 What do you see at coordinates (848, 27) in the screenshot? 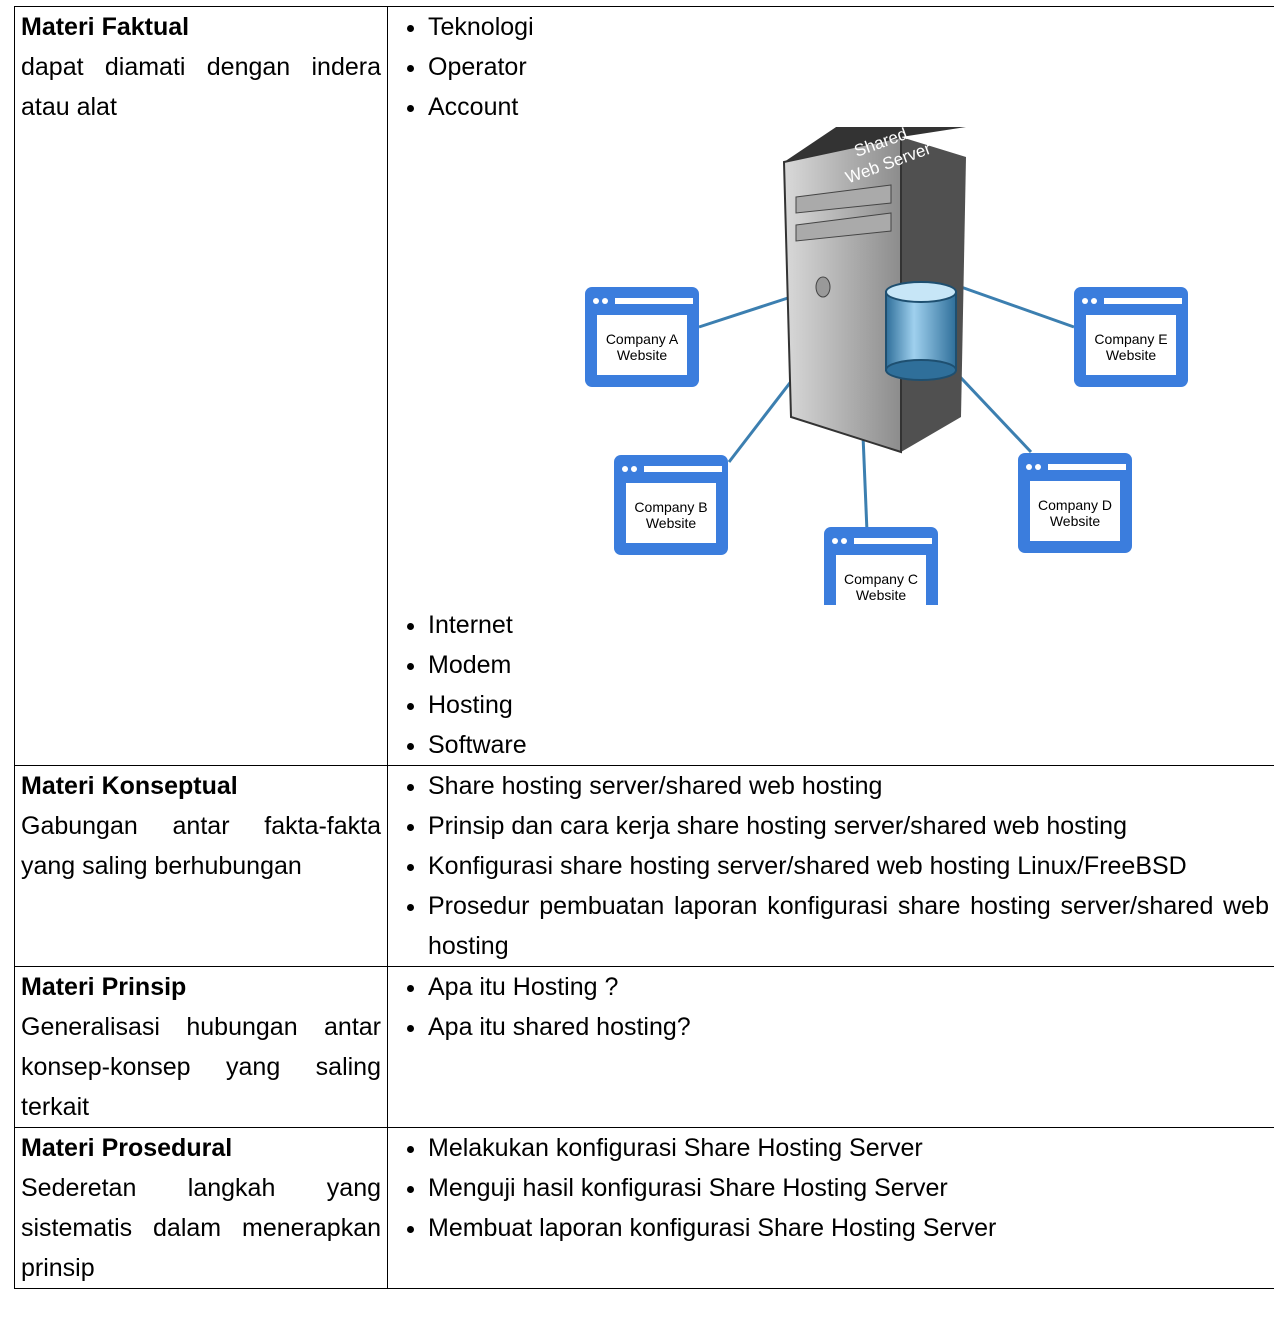
I see `bullet-item: Teknologi` at bounding box center [848, 27].